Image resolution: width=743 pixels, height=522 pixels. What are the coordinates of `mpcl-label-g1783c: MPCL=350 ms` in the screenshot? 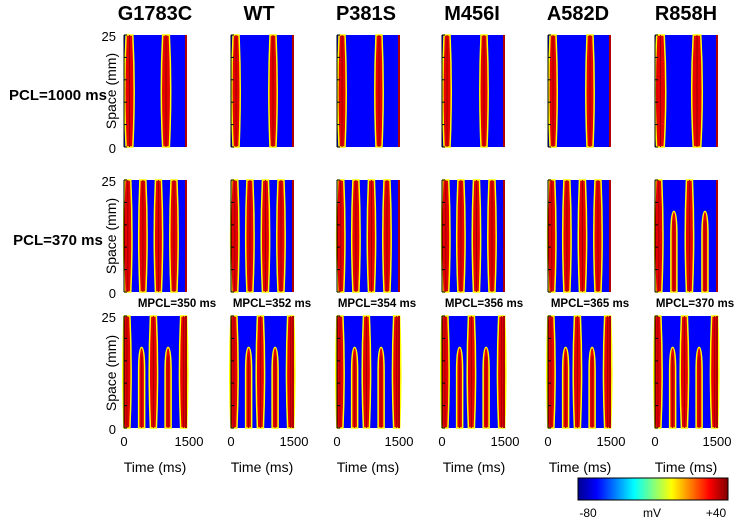 It's located at (177, 304).